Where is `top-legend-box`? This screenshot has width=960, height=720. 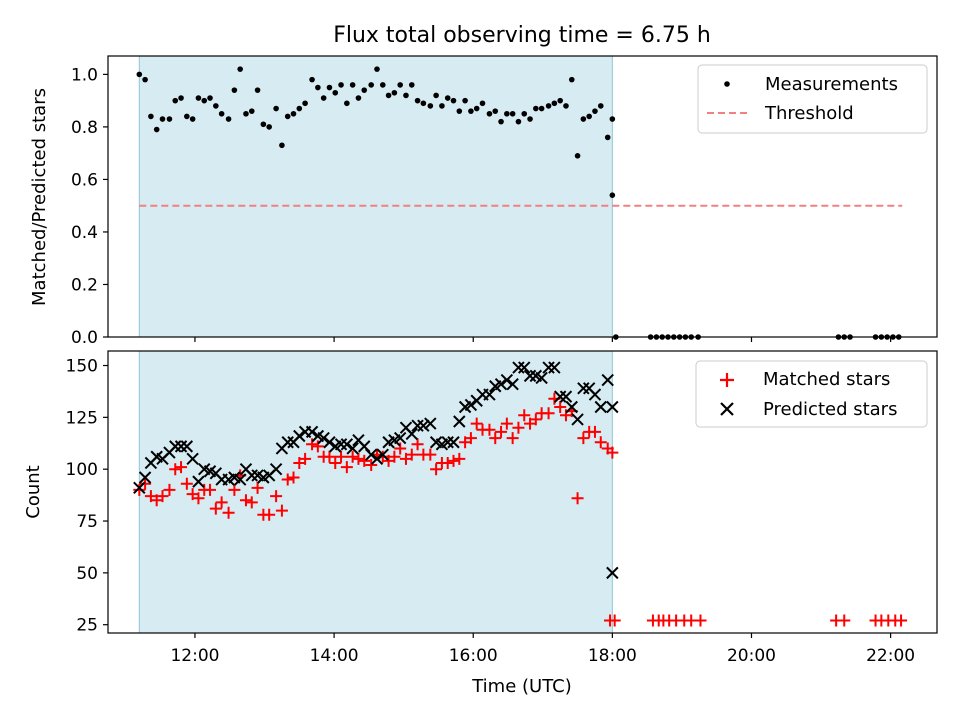
top-legend-box is located at coordinates (812, 99).